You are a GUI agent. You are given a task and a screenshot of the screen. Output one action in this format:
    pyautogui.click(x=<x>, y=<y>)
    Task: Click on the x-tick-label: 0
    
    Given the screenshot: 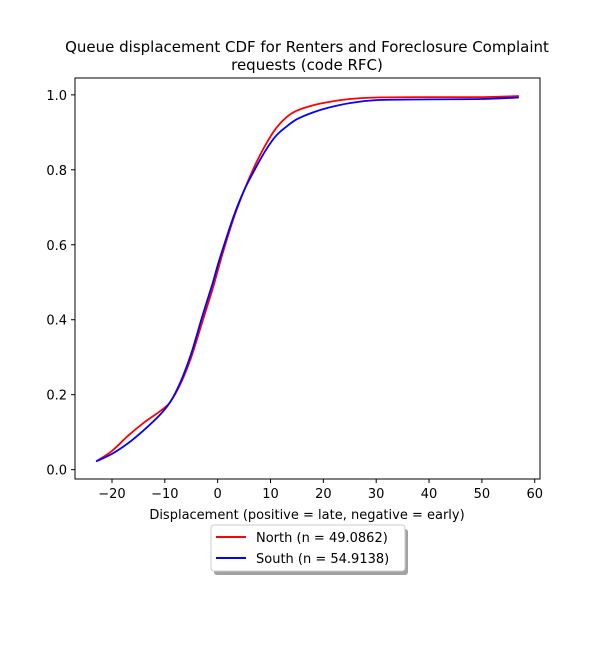 What is the action you would take?
    pyautogui.click(x=218, y=494)
    